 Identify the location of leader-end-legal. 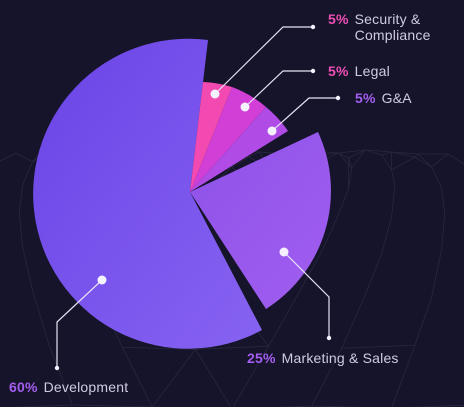
(313, 71).